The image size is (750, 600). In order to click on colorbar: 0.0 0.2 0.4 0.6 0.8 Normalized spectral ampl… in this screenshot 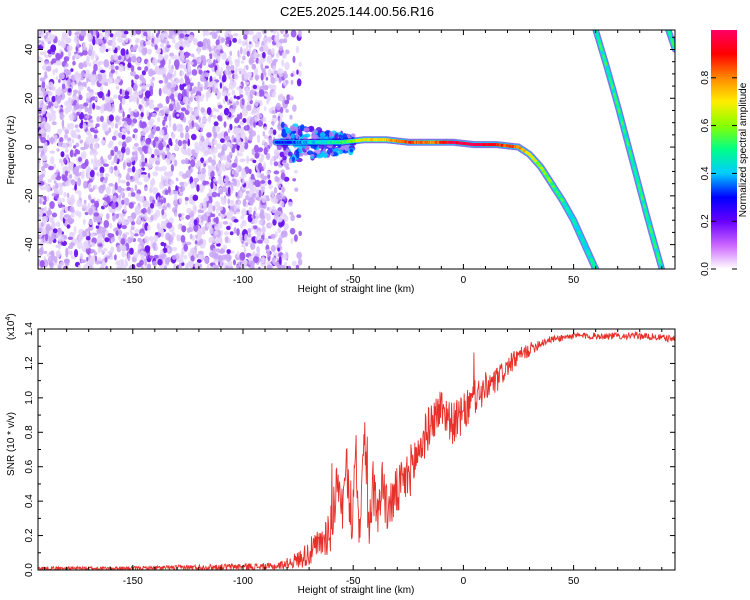, I will do `click(724, 153)`.